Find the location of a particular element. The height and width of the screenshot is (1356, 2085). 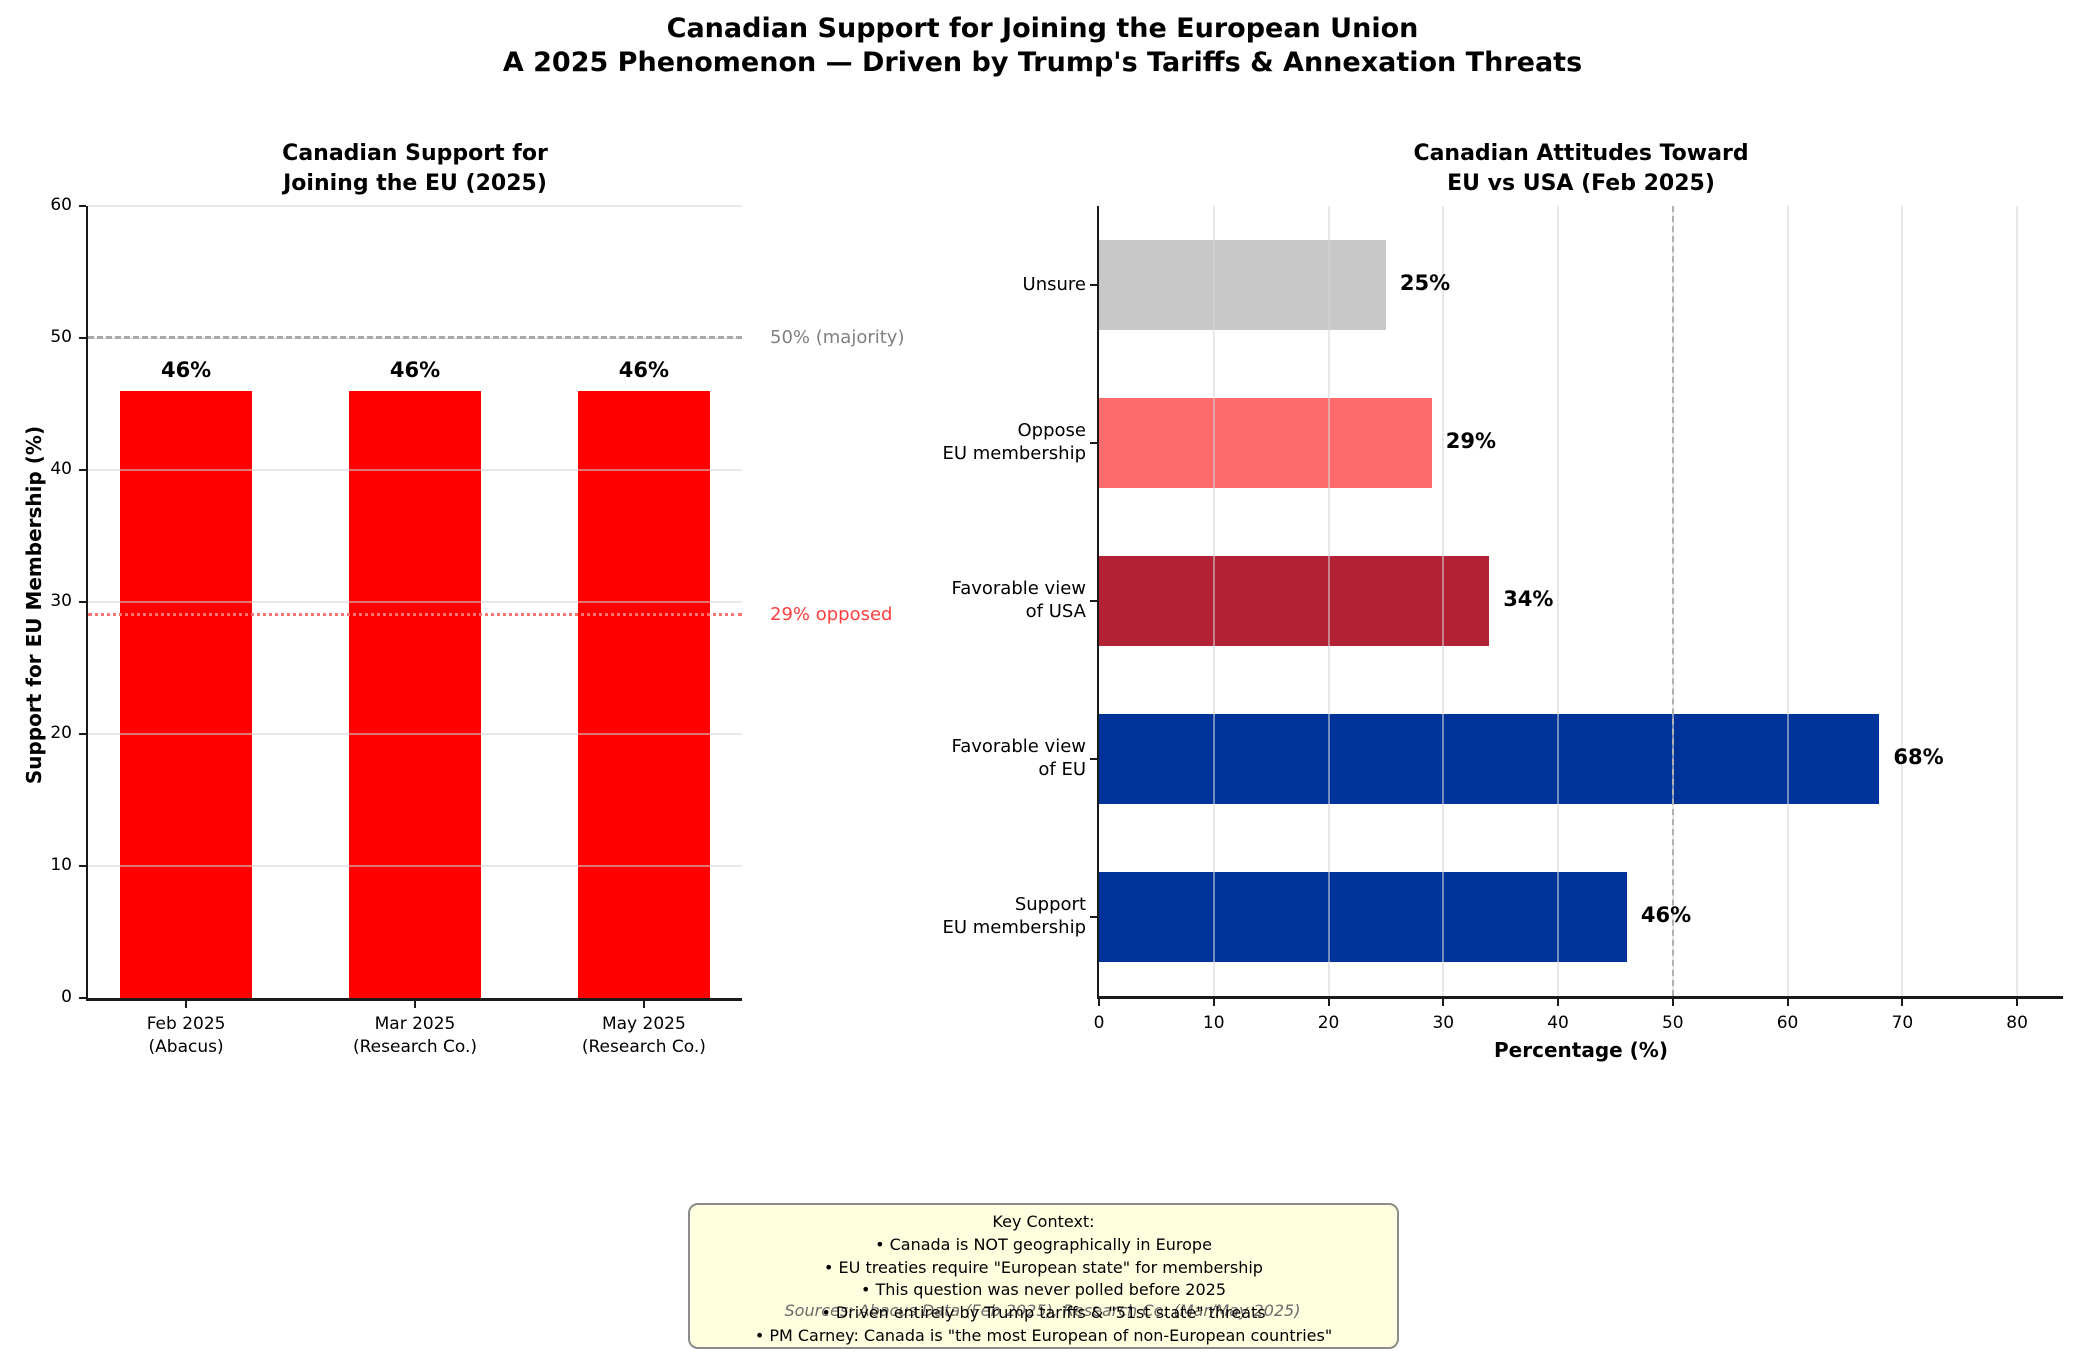

context-box is located at coordinates (1043, 1276).